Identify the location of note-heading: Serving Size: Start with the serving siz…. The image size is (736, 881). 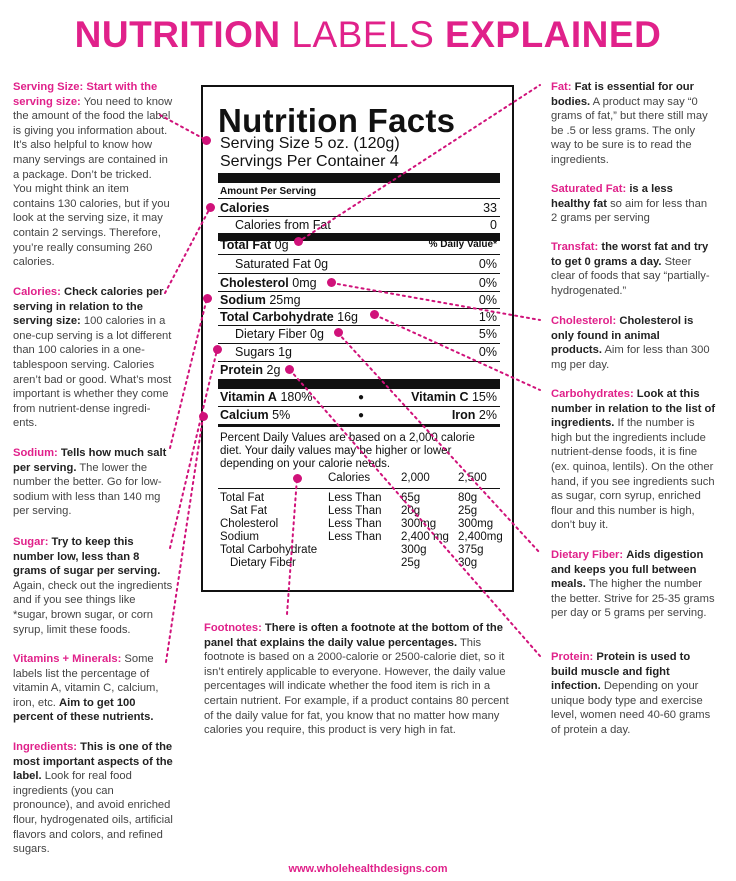
(85, 94).